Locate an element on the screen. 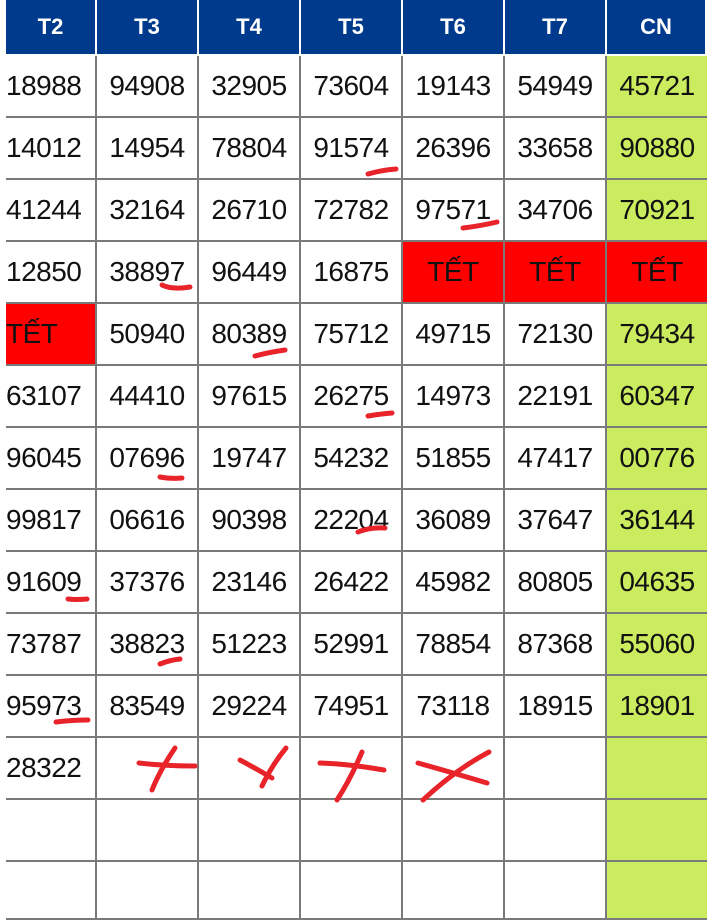 This screenshot has width=714, height=920. result-cell: 78854 is located at coordinates (454, 645).